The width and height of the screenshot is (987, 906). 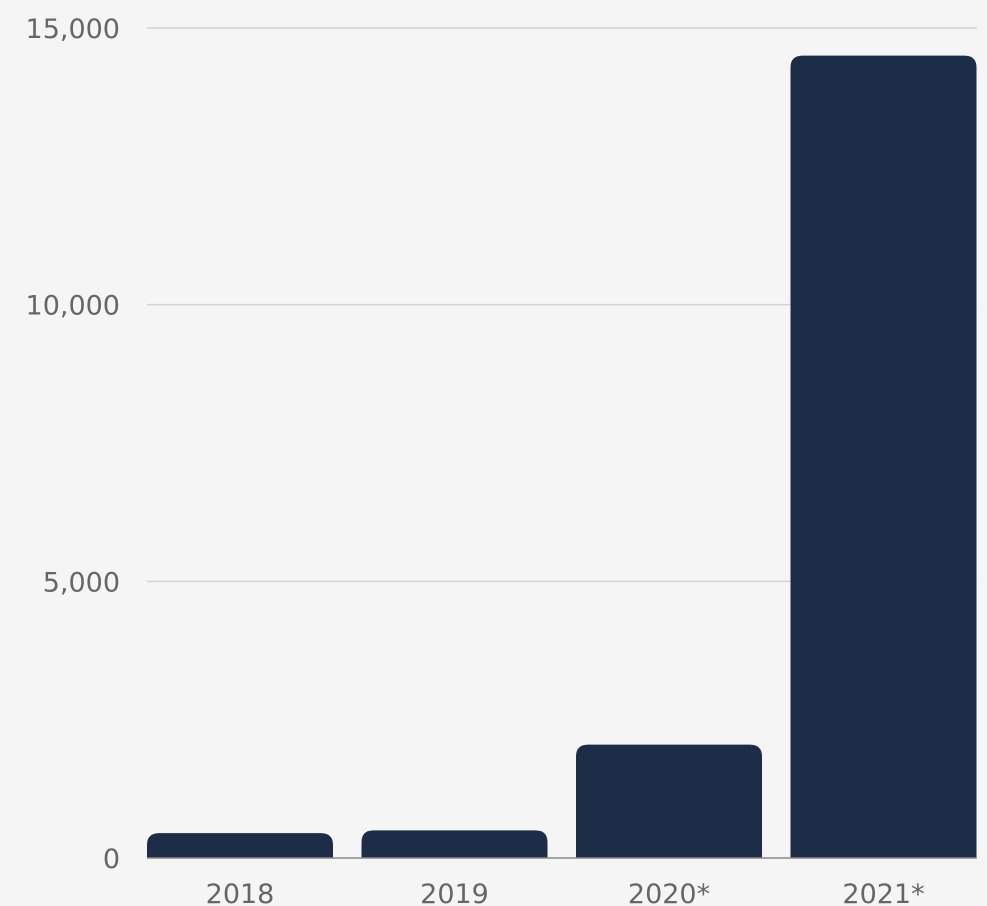 What do you see at coordinates (73, 29) in the screenshot?
I see `y-tick-label: 15,000` at bounding box center [73, 29].